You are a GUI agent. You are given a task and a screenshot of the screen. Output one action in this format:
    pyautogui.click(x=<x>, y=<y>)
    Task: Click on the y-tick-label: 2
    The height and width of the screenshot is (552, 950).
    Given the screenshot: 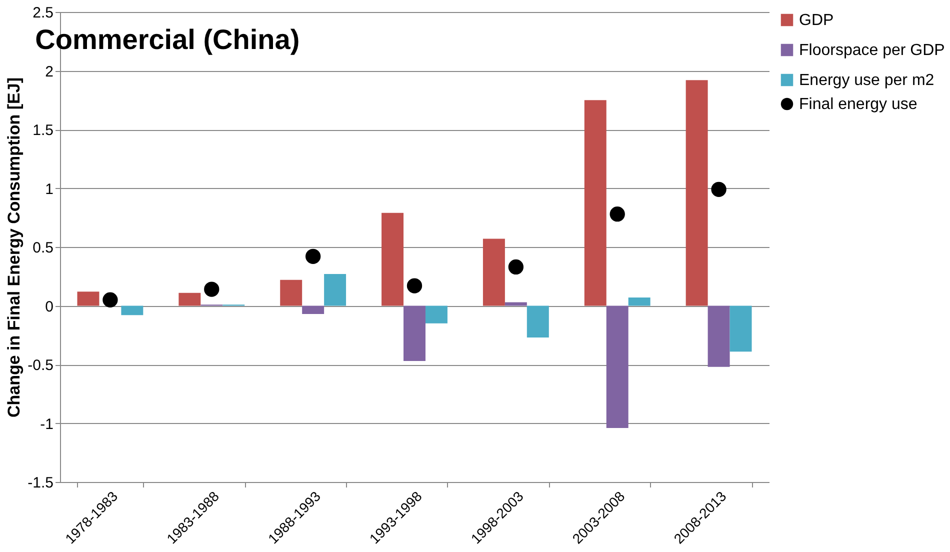 What is the action you would take?
    pyautogui.click(x=49, y=71)
    